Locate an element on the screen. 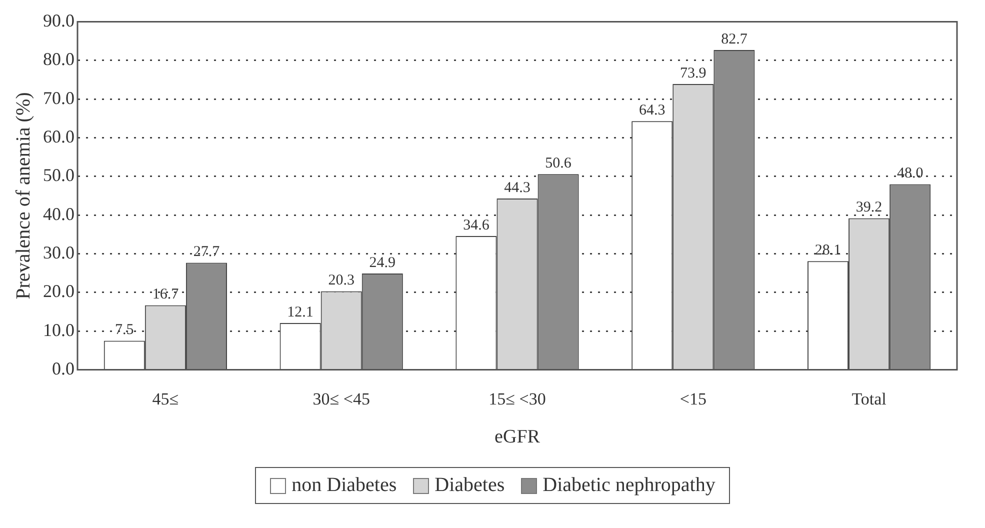 This screenshot has width=985, height=528. y-axis-title: Prevalence of anemia (%) is located at coordinates (23, 196).